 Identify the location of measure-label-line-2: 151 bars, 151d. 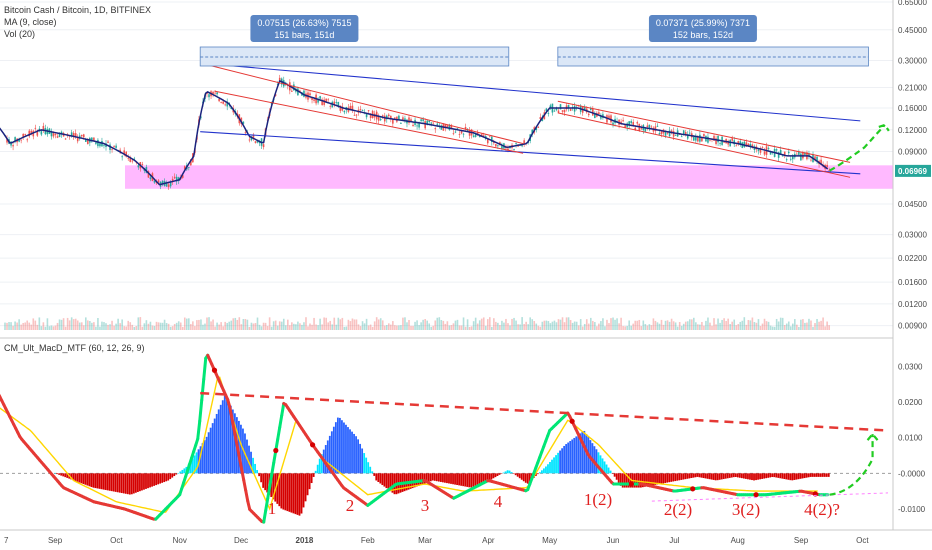
(304, 35).